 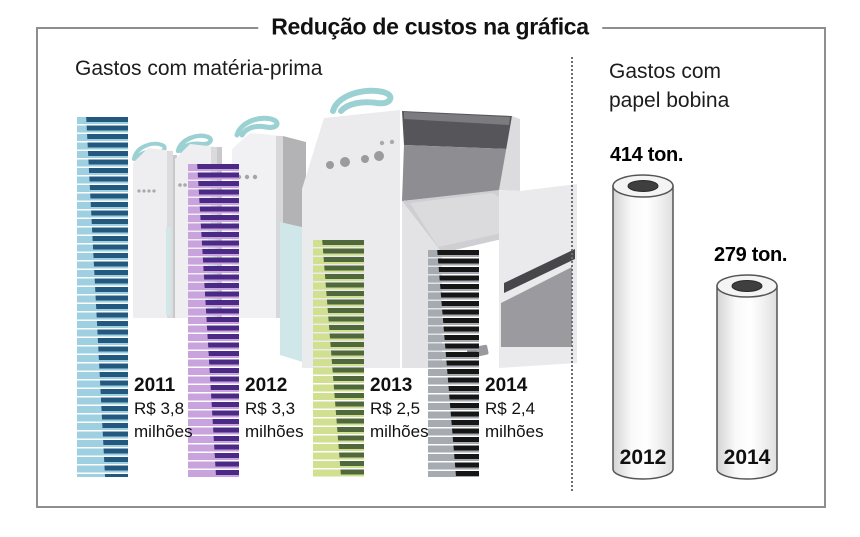 What do you see at coordinates (338, 358) in the screenshot?
I see `material-bar-2013` at bounding box center [338, 358].